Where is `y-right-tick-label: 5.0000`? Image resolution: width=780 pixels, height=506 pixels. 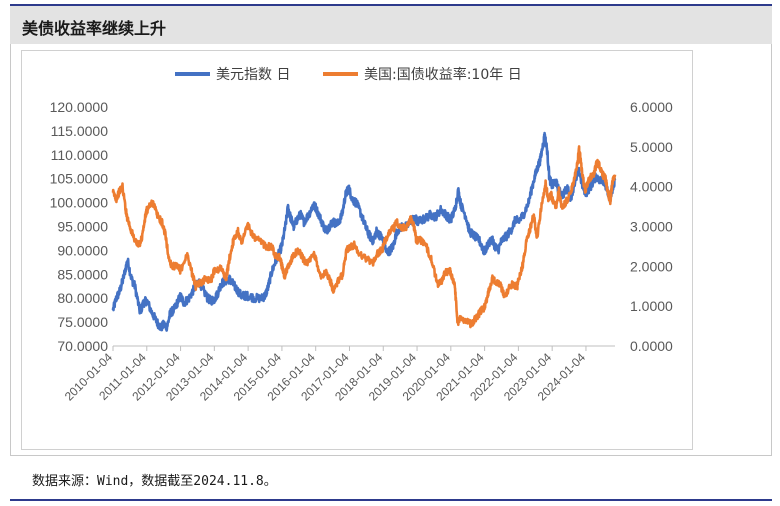
y-right-tick-label: 5.0000 is located at coordinates (651, 147).